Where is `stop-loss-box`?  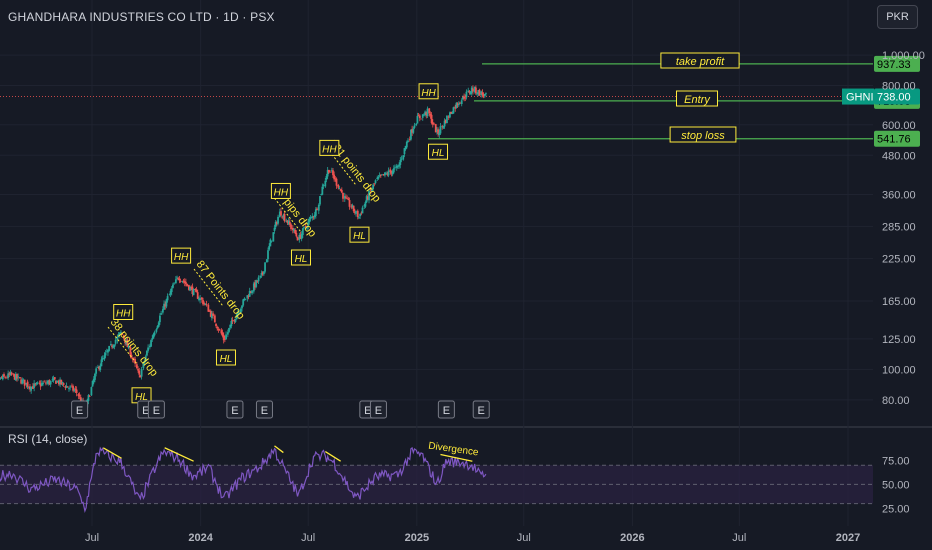
stop-loss-box is located at coordinates (703, 134).